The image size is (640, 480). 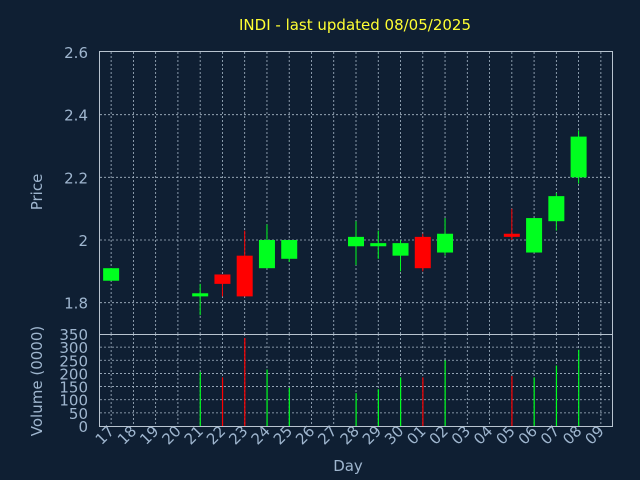 I want to click on price-tick-label: 2.2, so click(x=76, y=178).